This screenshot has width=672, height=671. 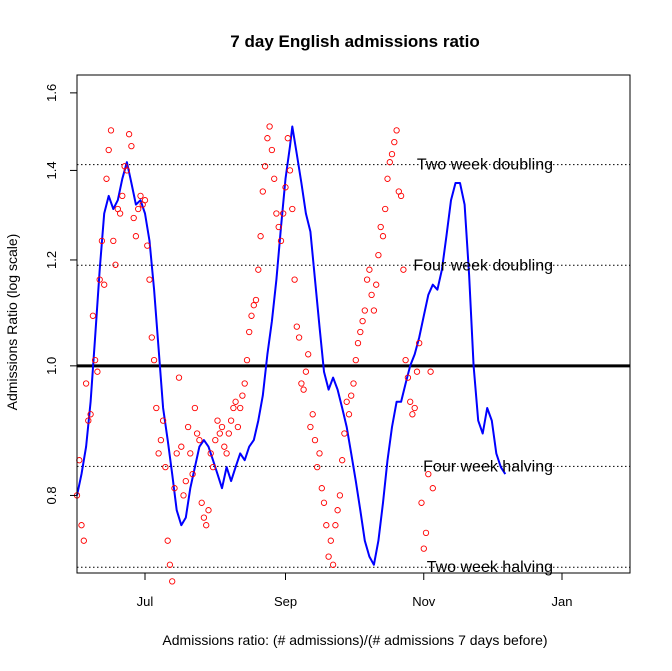 What do you see at coordinates (51, 366) in the screenshot?
I see `y-tick-label: 1.0` at bounding box center [51, 366].